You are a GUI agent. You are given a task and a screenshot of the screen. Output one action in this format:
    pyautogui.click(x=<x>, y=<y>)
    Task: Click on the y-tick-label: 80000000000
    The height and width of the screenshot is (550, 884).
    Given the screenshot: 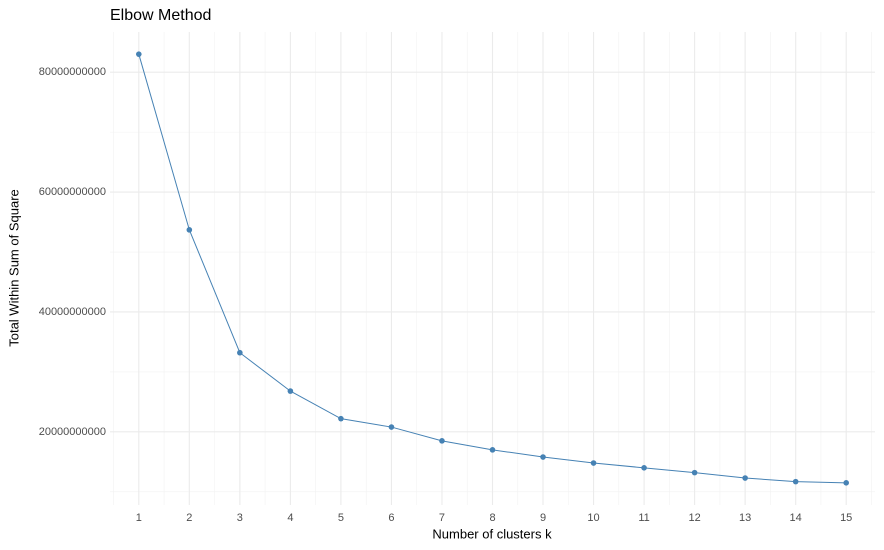 What is the action you would take?
    pyautogui.click(x=72, y=72)
    